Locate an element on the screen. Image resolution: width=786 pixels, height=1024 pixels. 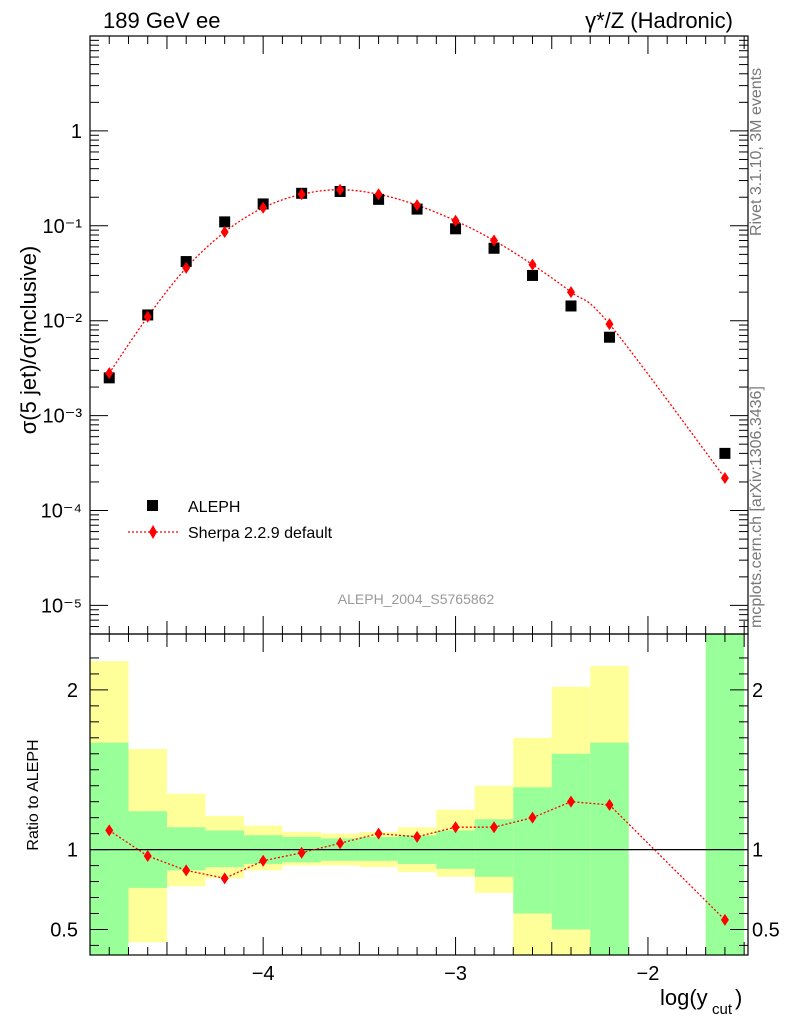
upper-y-tick-label: 10⁻⁵ is located at coordinates (61, 606).